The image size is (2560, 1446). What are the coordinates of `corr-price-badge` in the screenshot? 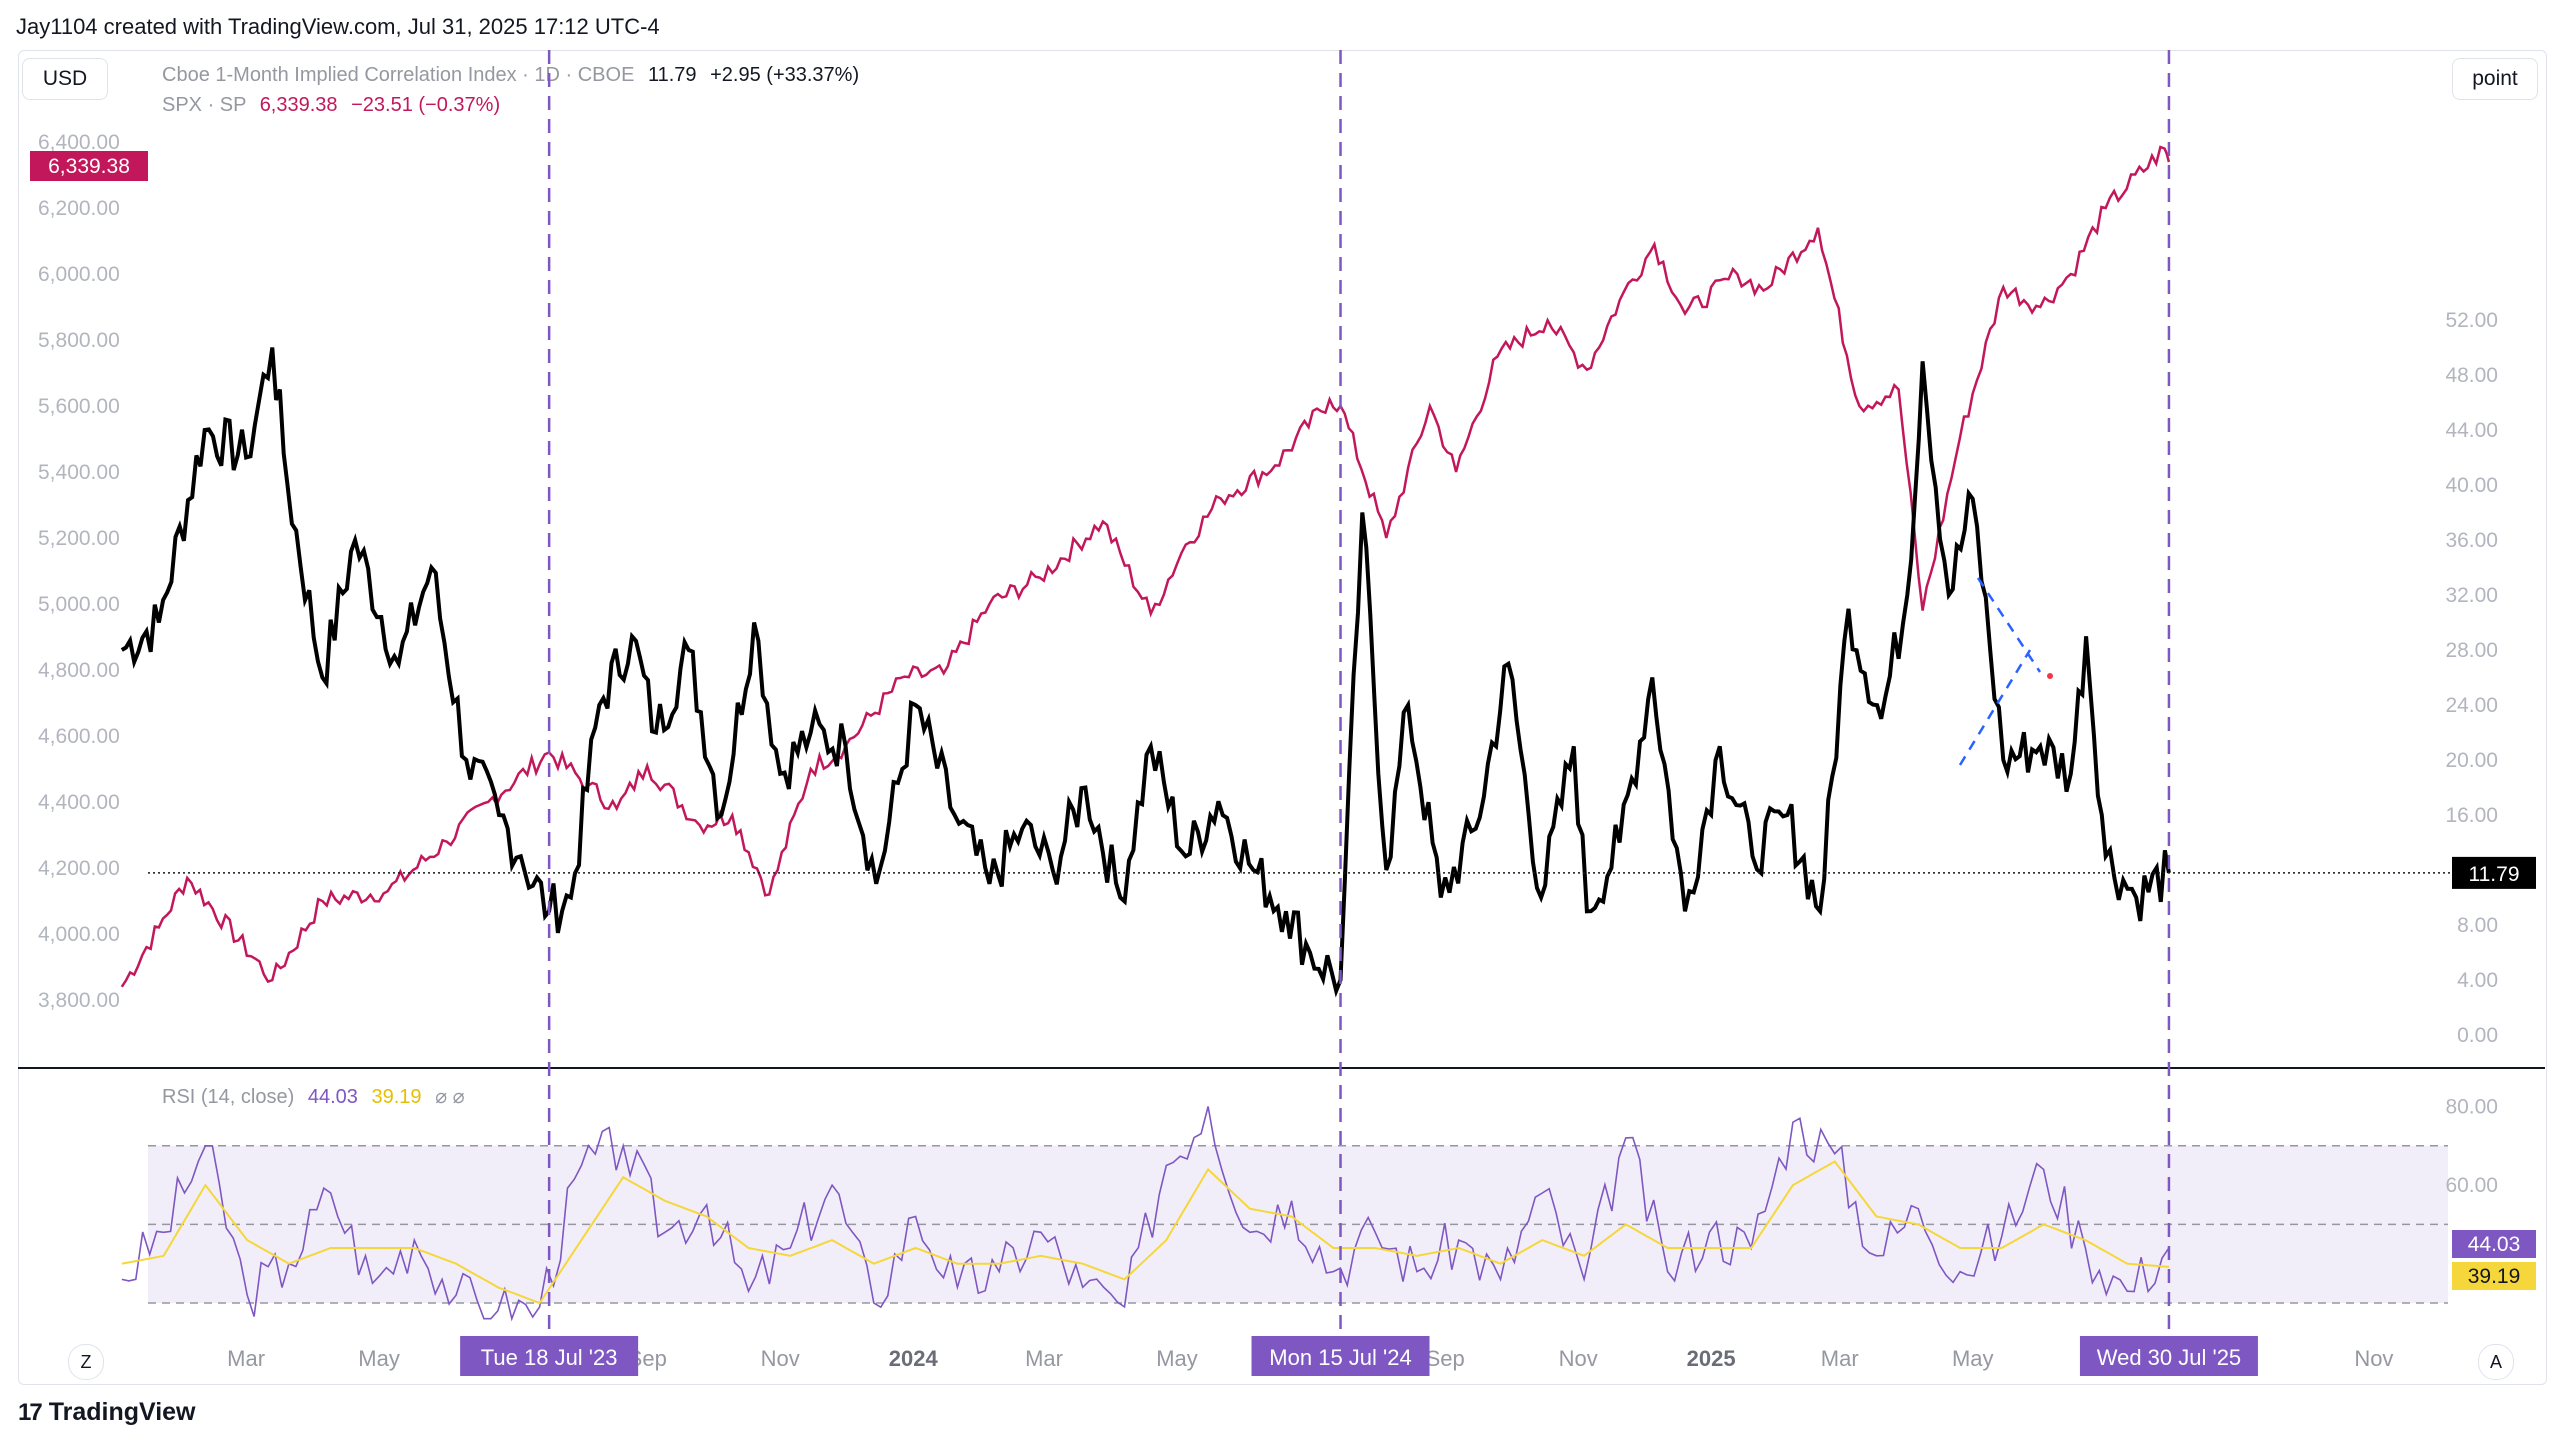 It's located at (2494, 872).